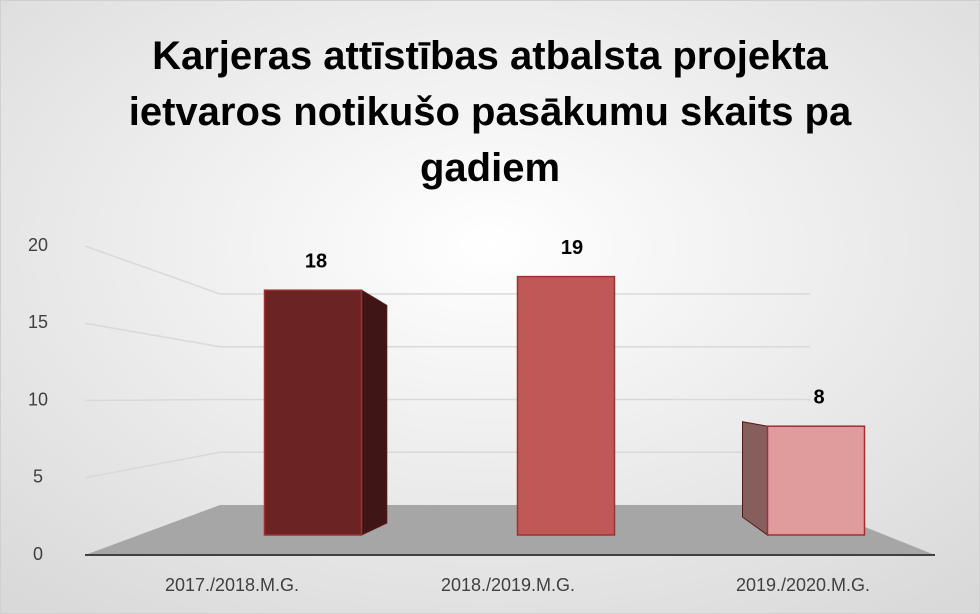  What do you see at coordinates (38, 245) in the screenshot?
I see `y-tick-label: 20` at bounding box center [38, 245].